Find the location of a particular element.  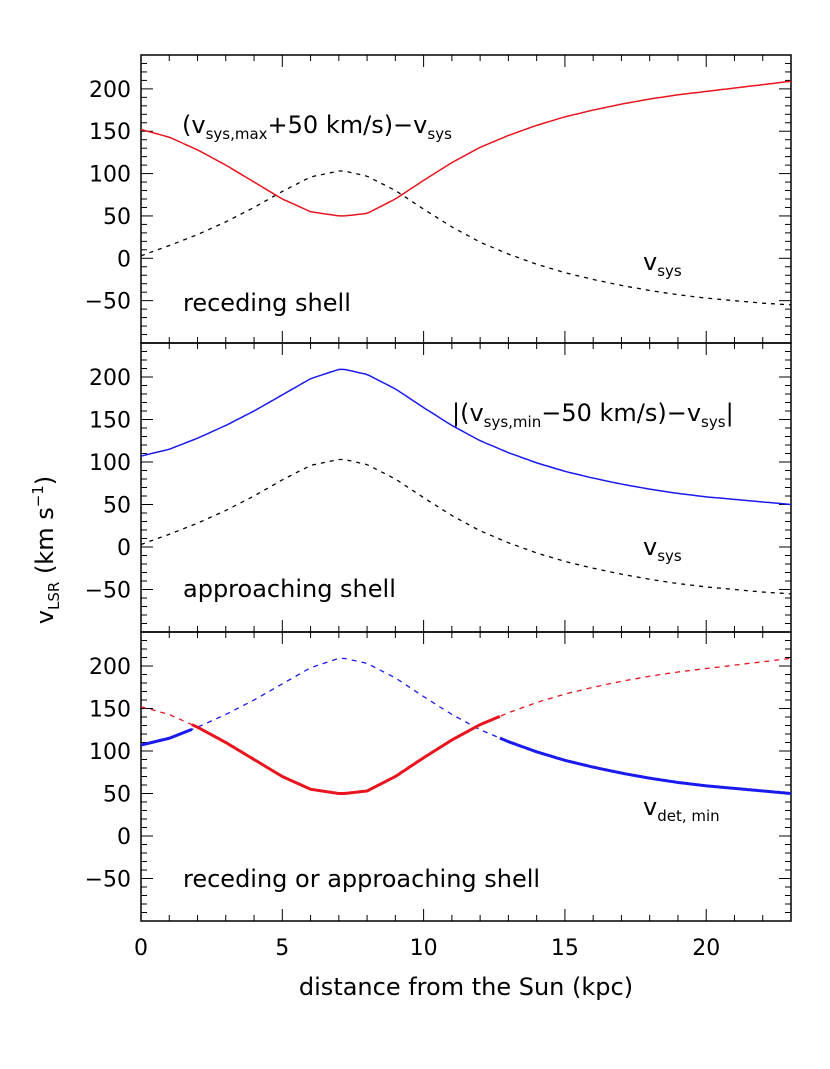

receding-dashed-curve is located at coordinates (466, 726).